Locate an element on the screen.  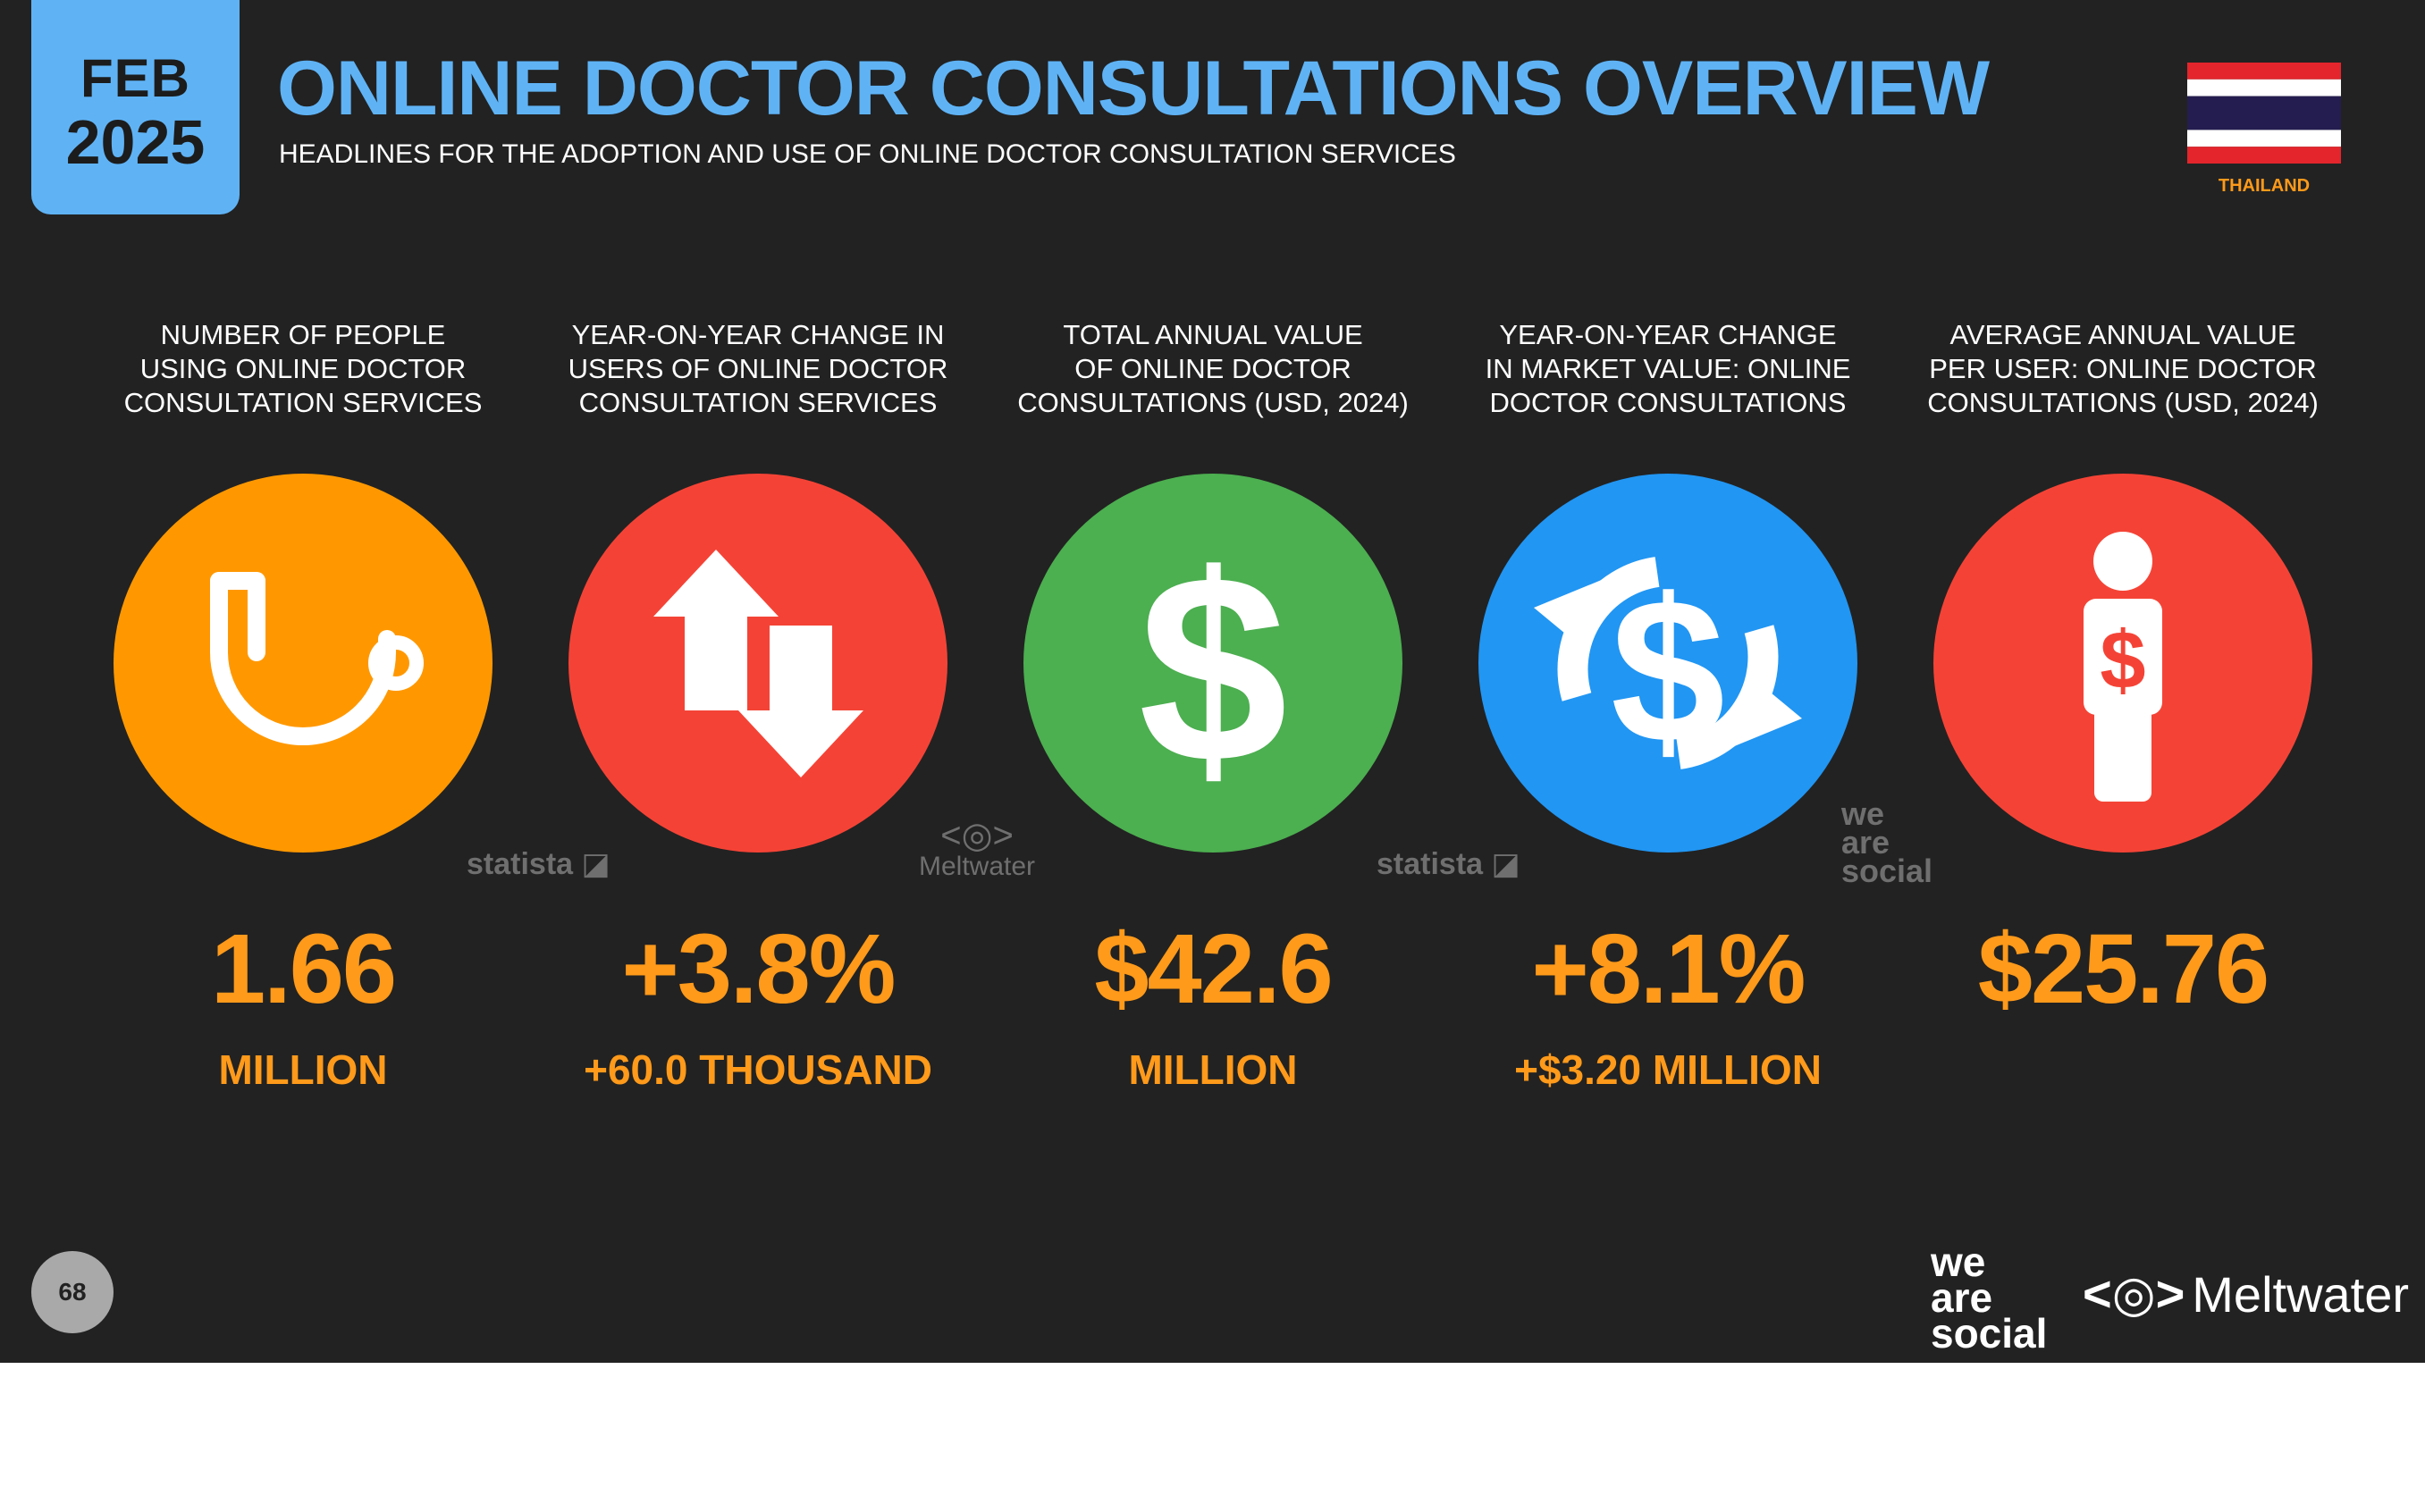
logo-was-line: are is located at coordinates (1962, 1297).